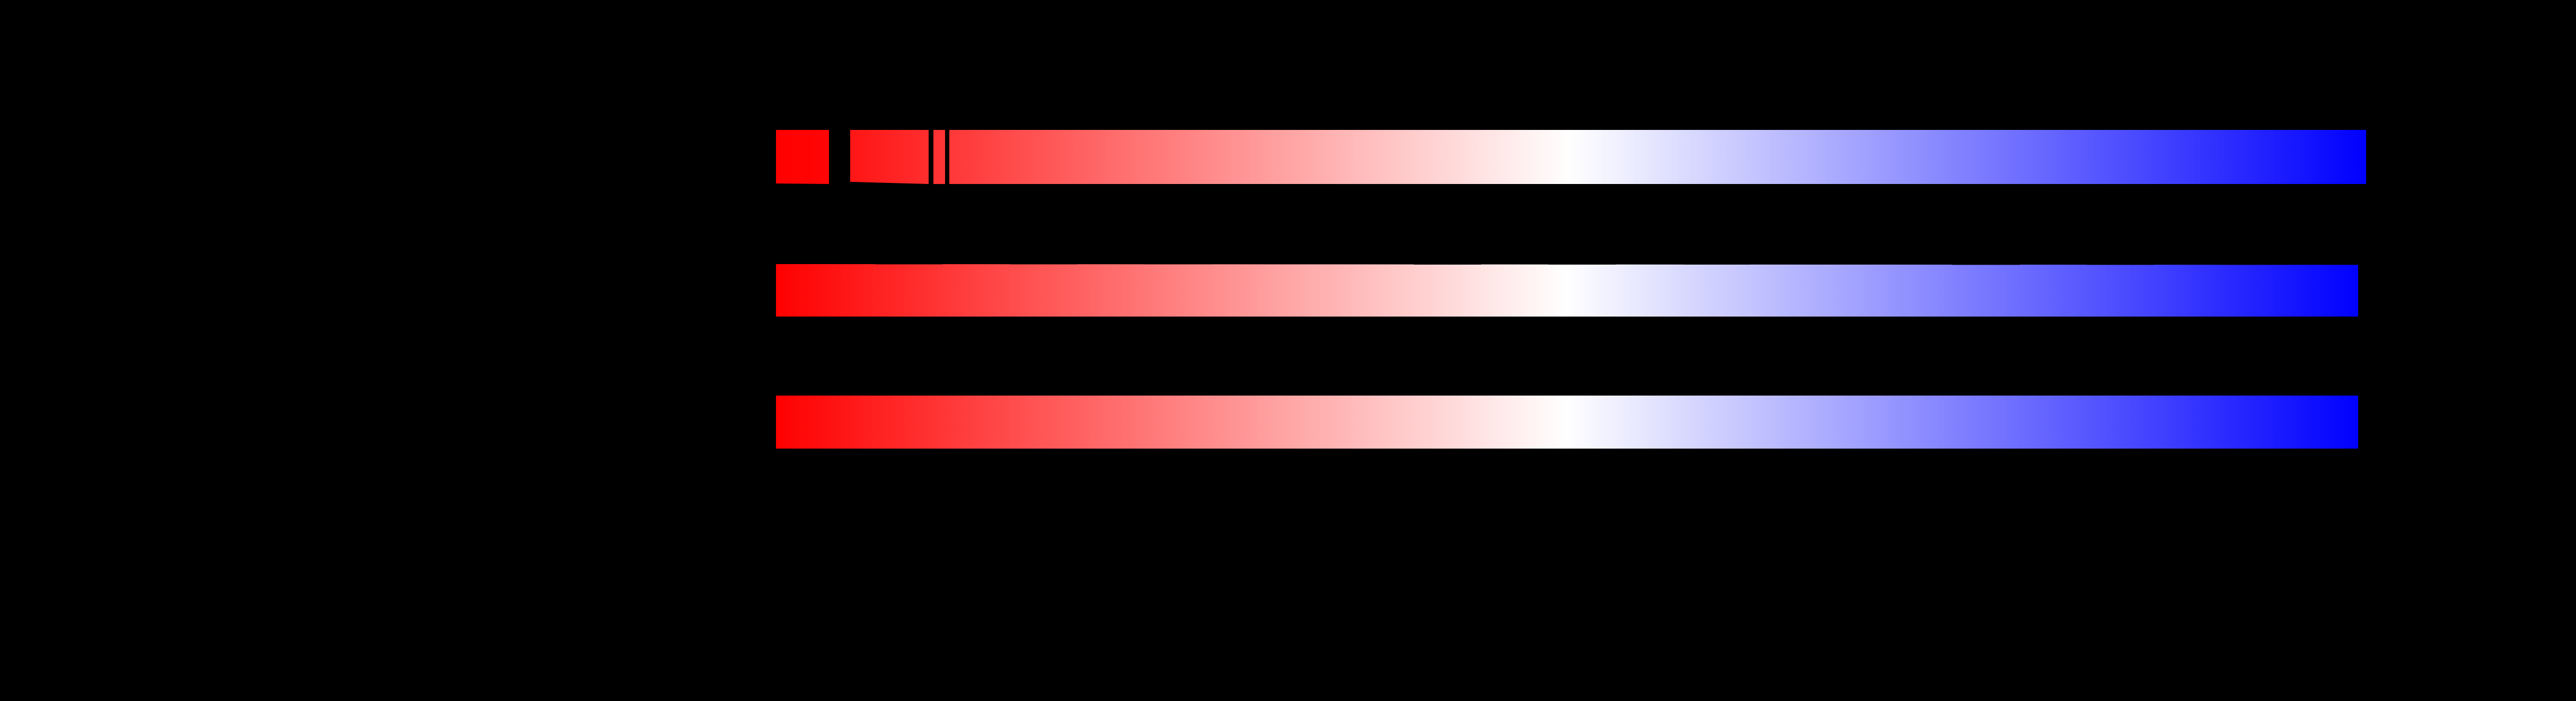 The image size is (2576, 701). I want to click on colorbar-segment-b, so click(889, 157).